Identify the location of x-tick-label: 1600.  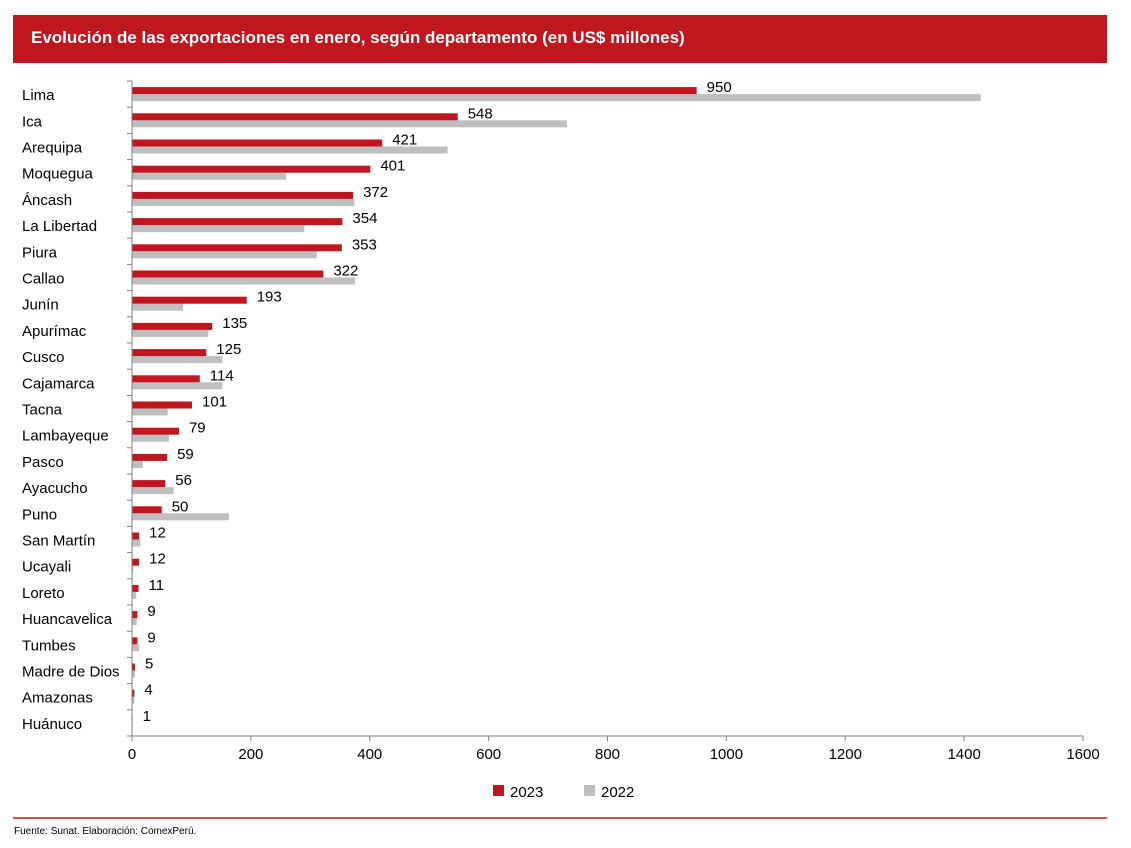
(1082, 754).